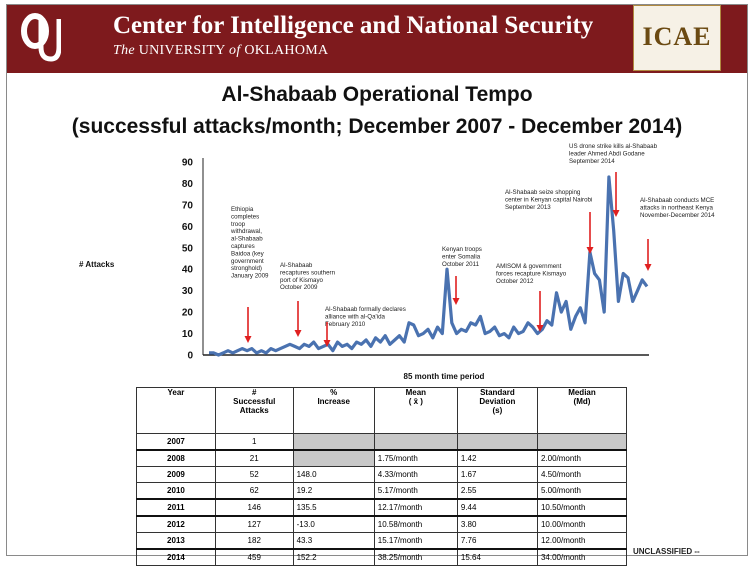 Image resolution: width=754 pixels, height=566 pixels. I want to click on sd-cell: 15.64, so click(497, 557).